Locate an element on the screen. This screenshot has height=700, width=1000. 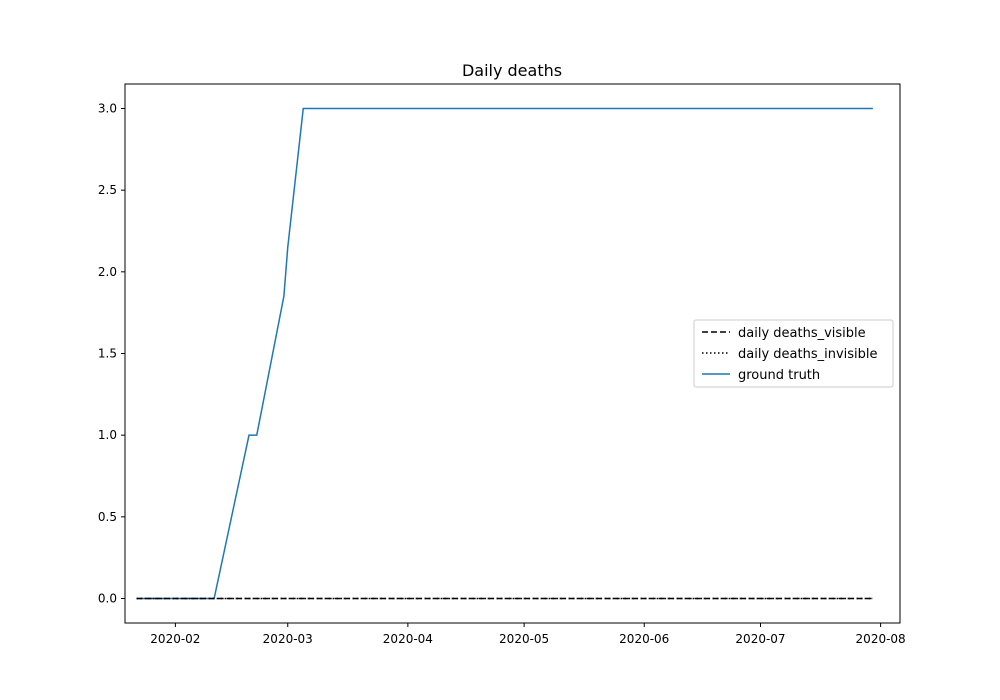
legend-label: ground truth is located at coordinates (779, 375).